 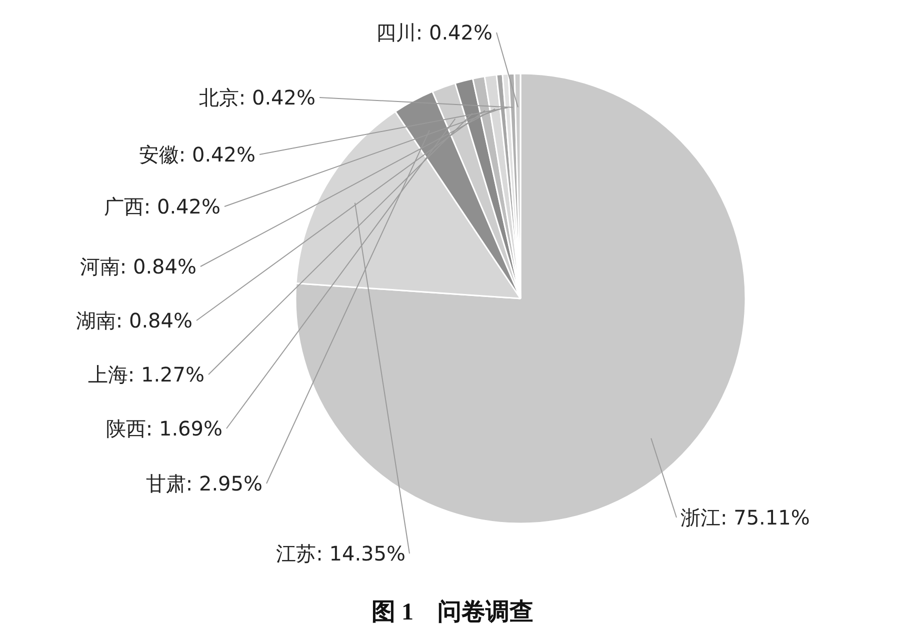 What do you see at coordinates (138, 266) in the screenshot?
I see `slice-label: 河南: 0.84%` at bounding box center [138, 266].